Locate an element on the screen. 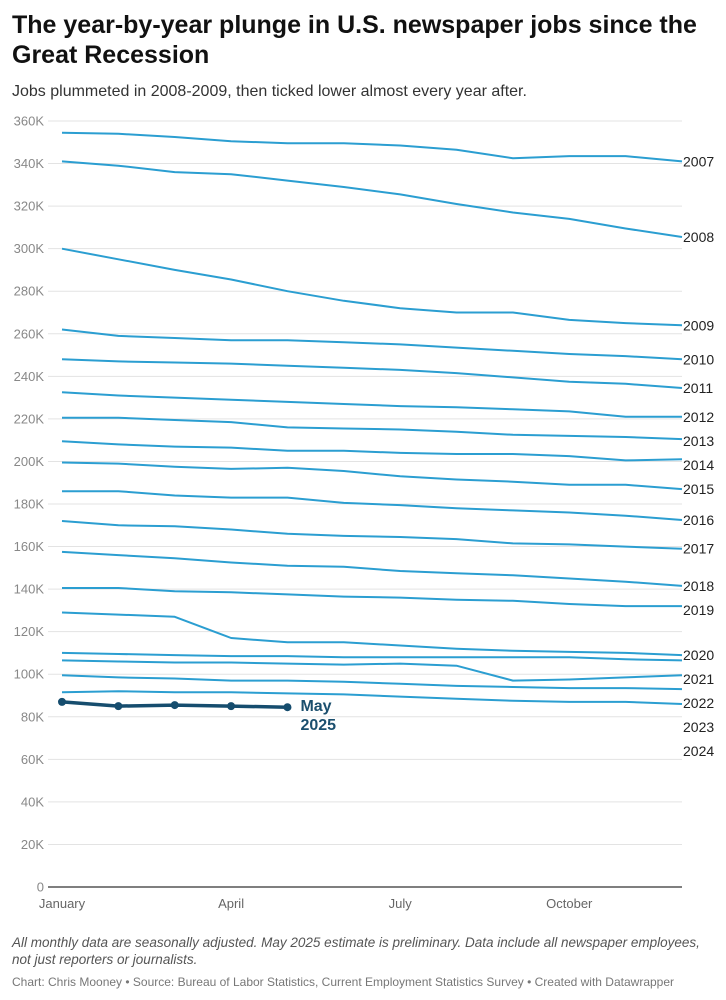 The width and height of the screenshot is (726, 1000). y-tick-label: 140K is located at coordinates (29, 589).